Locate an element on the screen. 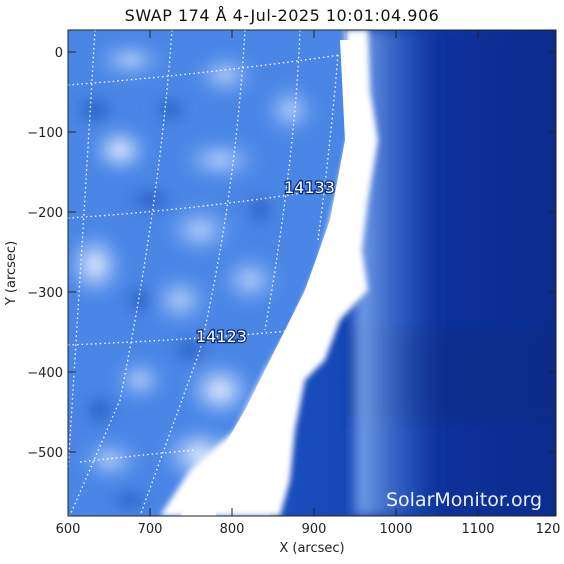 Image resolution: width=564 pixels, height=564 pixels. x-tick-labels: 600 700 800 900 1000 1100 120 is located at coordinates (308, 529).